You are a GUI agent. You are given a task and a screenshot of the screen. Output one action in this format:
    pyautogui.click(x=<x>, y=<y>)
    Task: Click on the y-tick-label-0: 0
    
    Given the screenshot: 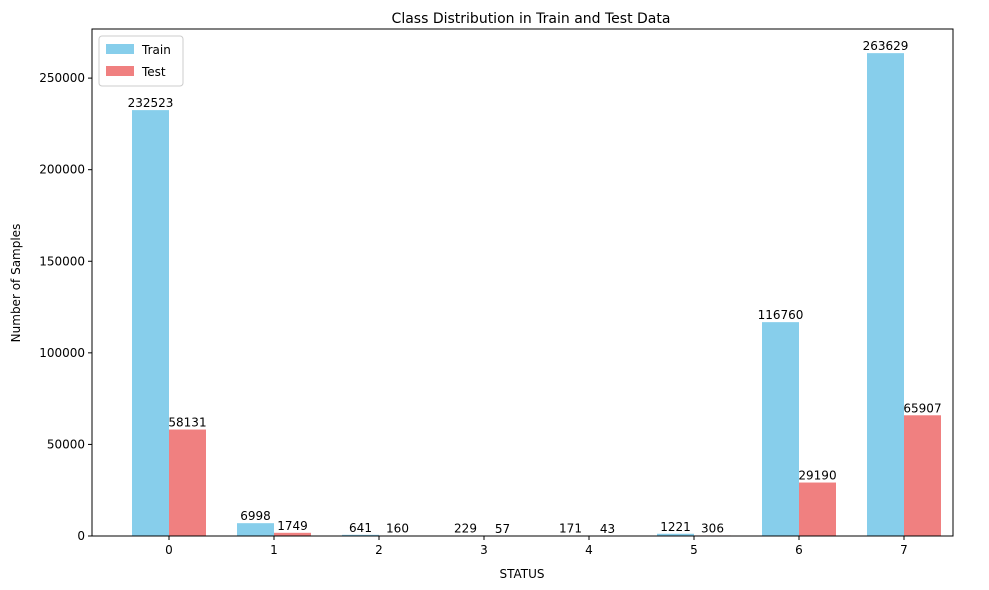 What is the action you would take?
    pyautogui.click(x=81, y=536)
    